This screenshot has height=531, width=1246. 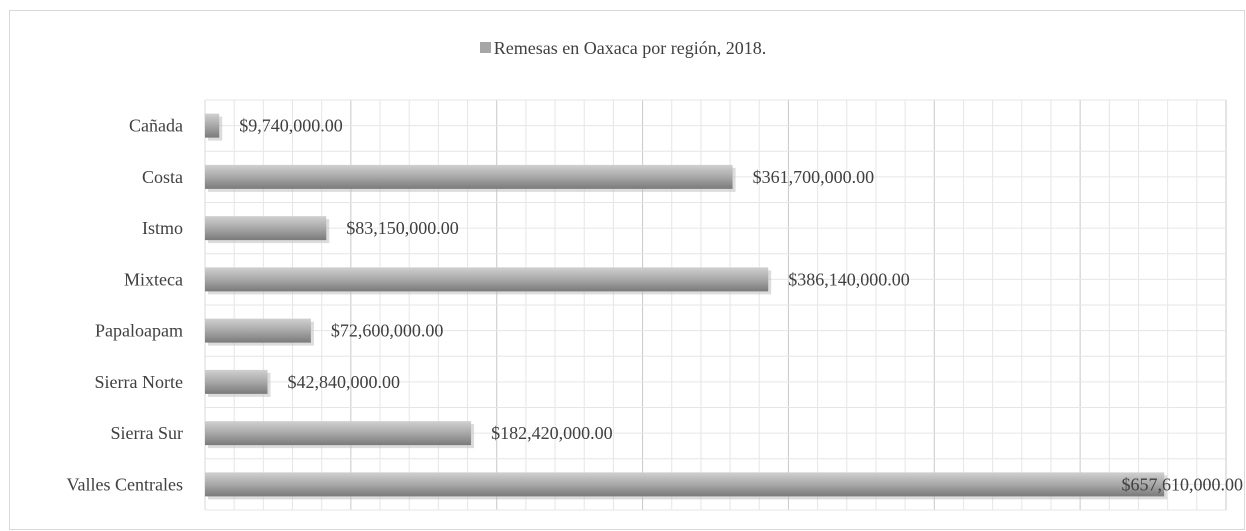 What do you see at coordinates (552, 433) in the screenshot?
I see `data-label: $182,420,000.00` at bounding box center [552, 433].